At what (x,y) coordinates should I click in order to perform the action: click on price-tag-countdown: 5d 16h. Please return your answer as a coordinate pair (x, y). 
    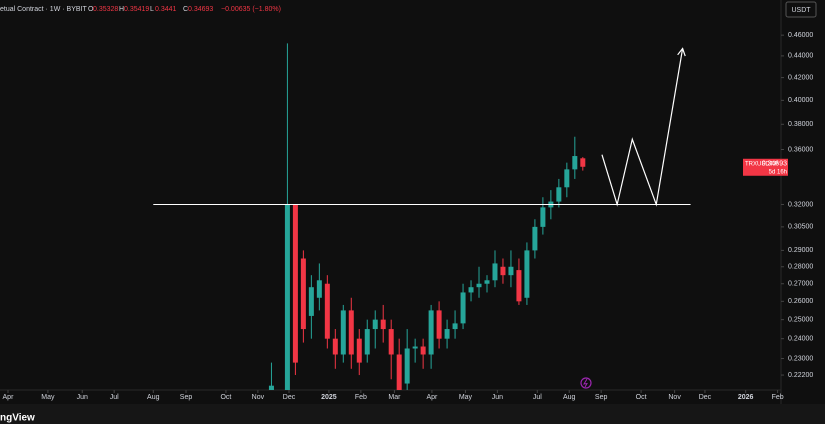
    Looking at the image, I should click on (778, 172).